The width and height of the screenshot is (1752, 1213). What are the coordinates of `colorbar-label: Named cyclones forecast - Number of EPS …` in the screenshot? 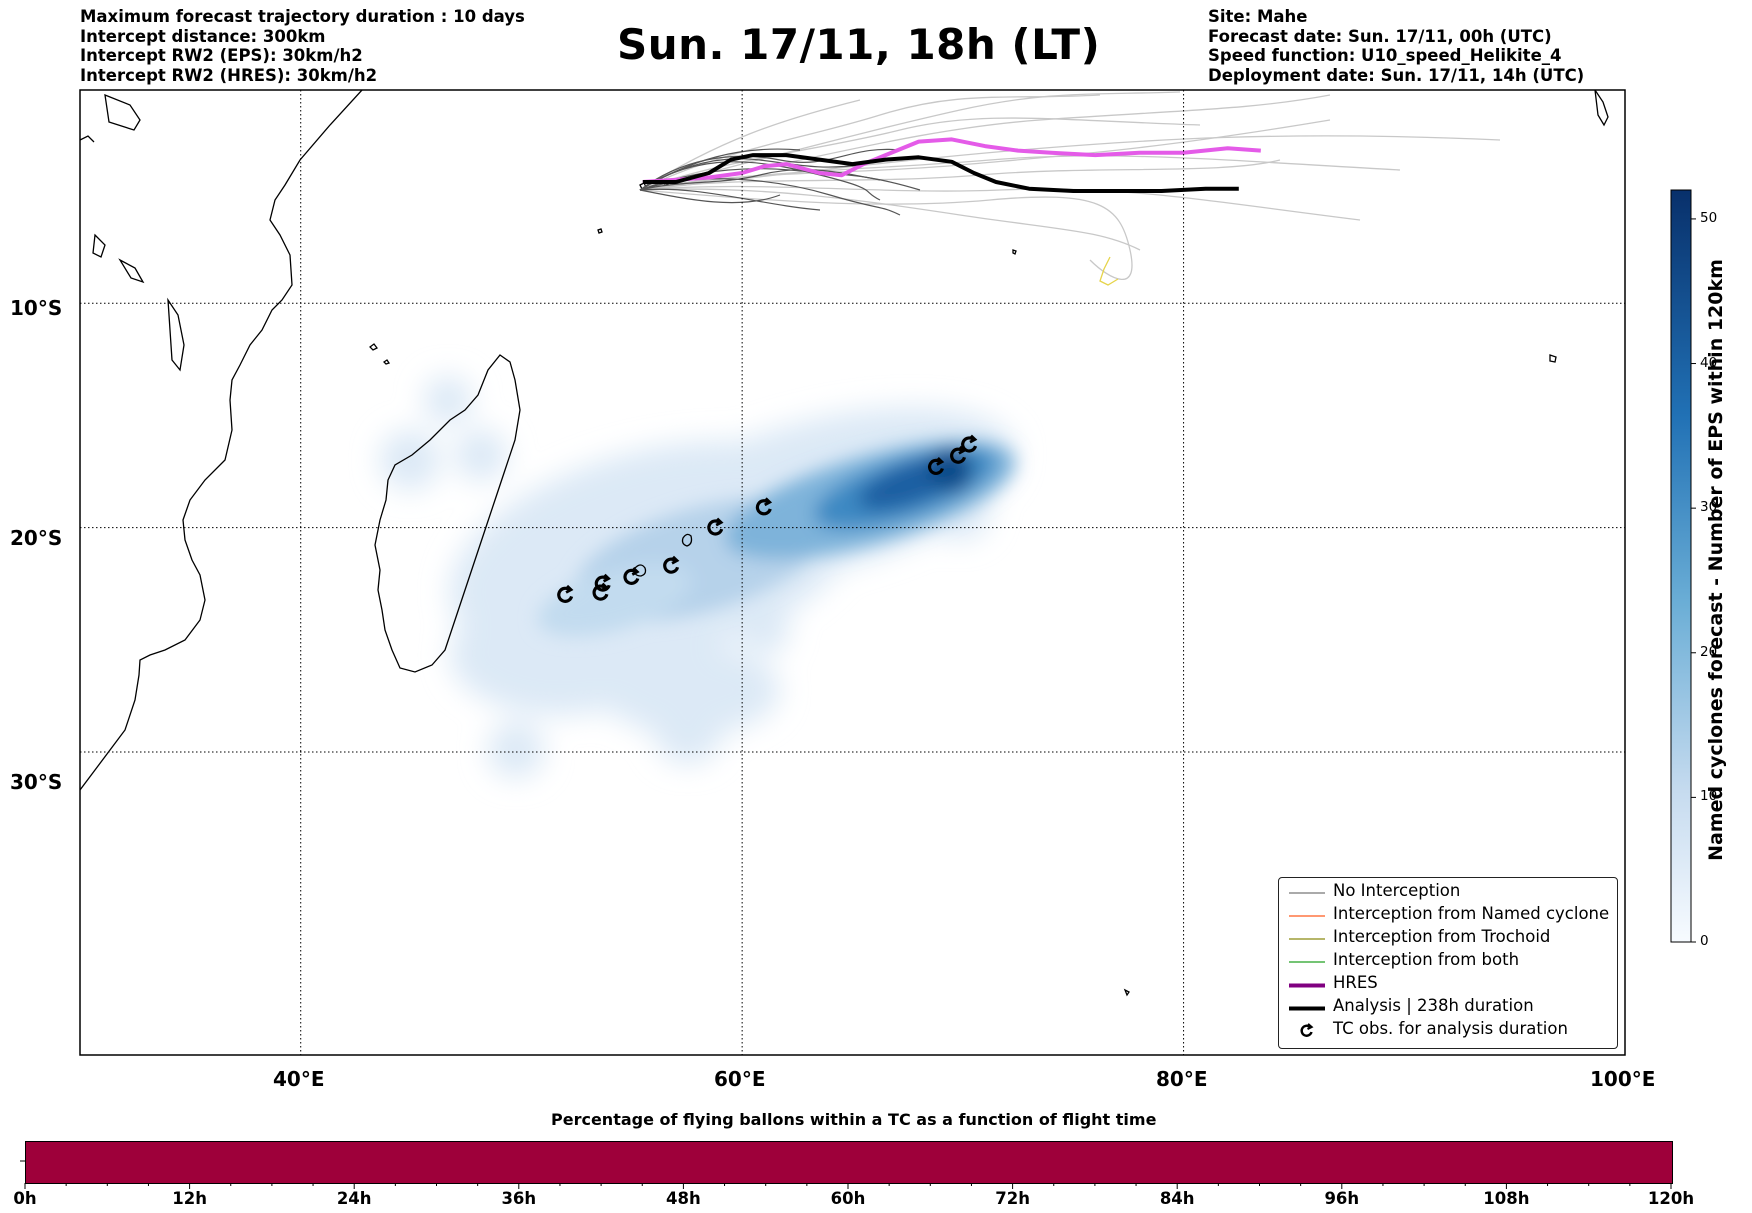 It's located at (1716, 560).